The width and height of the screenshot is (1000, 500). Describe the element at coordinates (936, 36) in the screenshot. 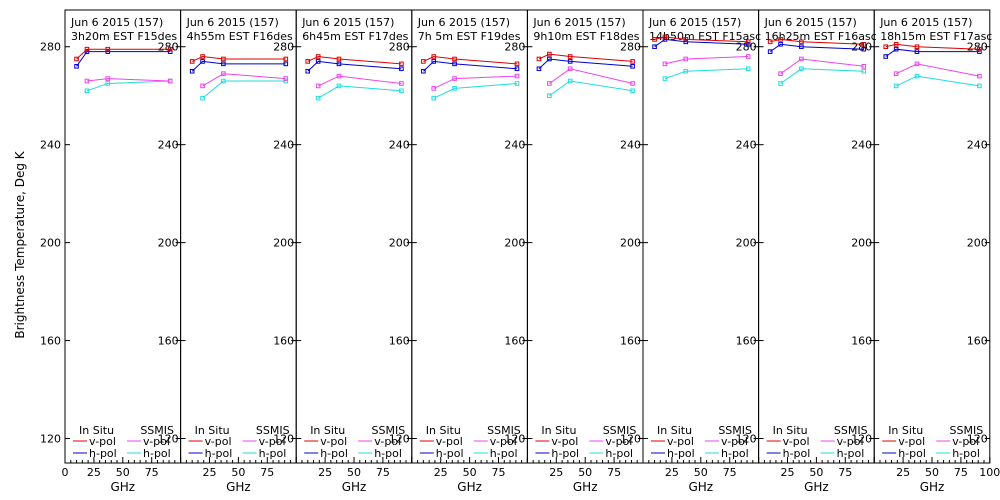

I see `panel-time-title: 18h15m EST F17asc` at that location.